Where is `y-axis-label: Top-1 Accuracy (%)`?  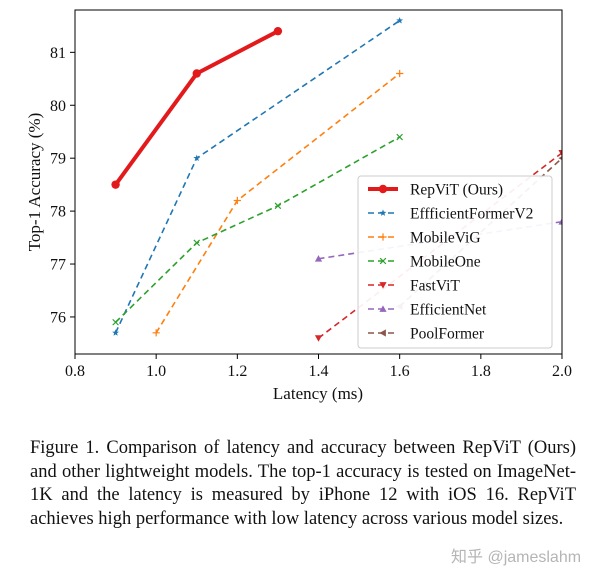
y-axis-label: Top-1 Accuracy (%) is located at coordinates (34, 182).